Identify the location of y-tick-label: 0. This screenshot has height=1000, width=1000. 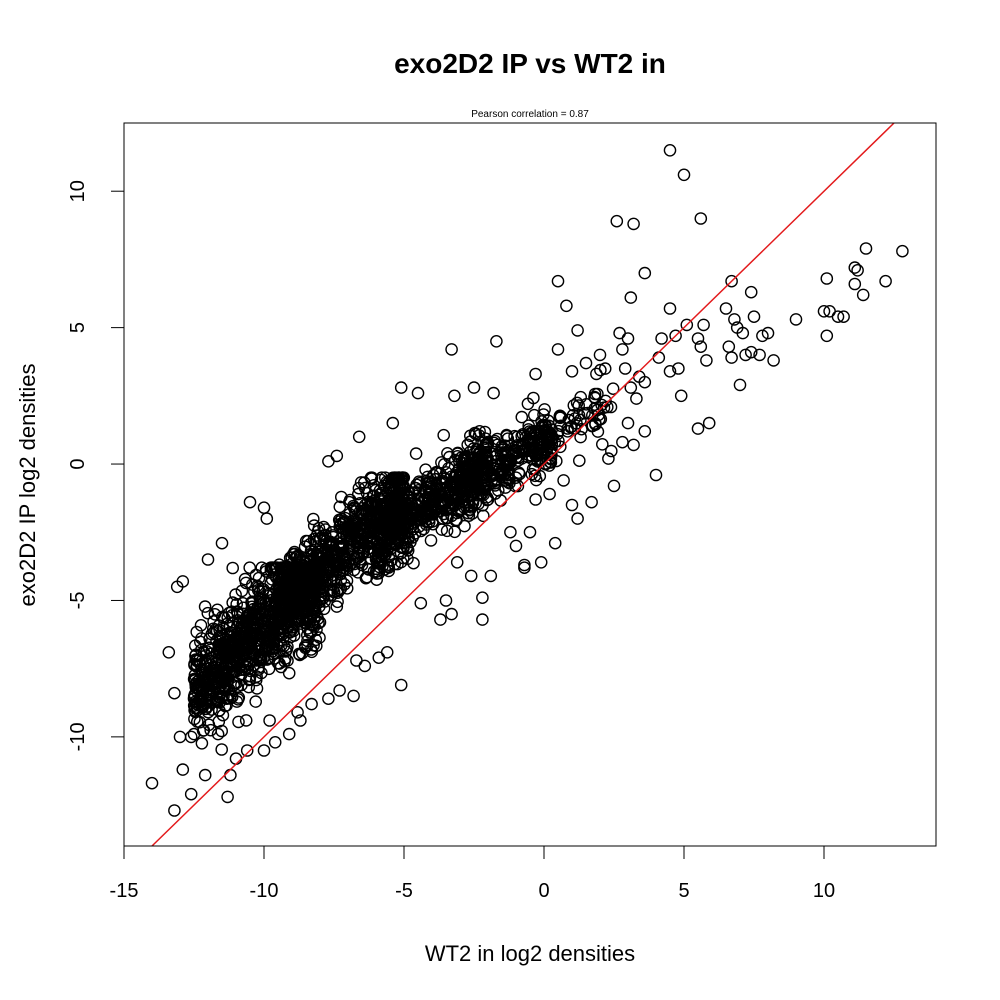
(78, 463).